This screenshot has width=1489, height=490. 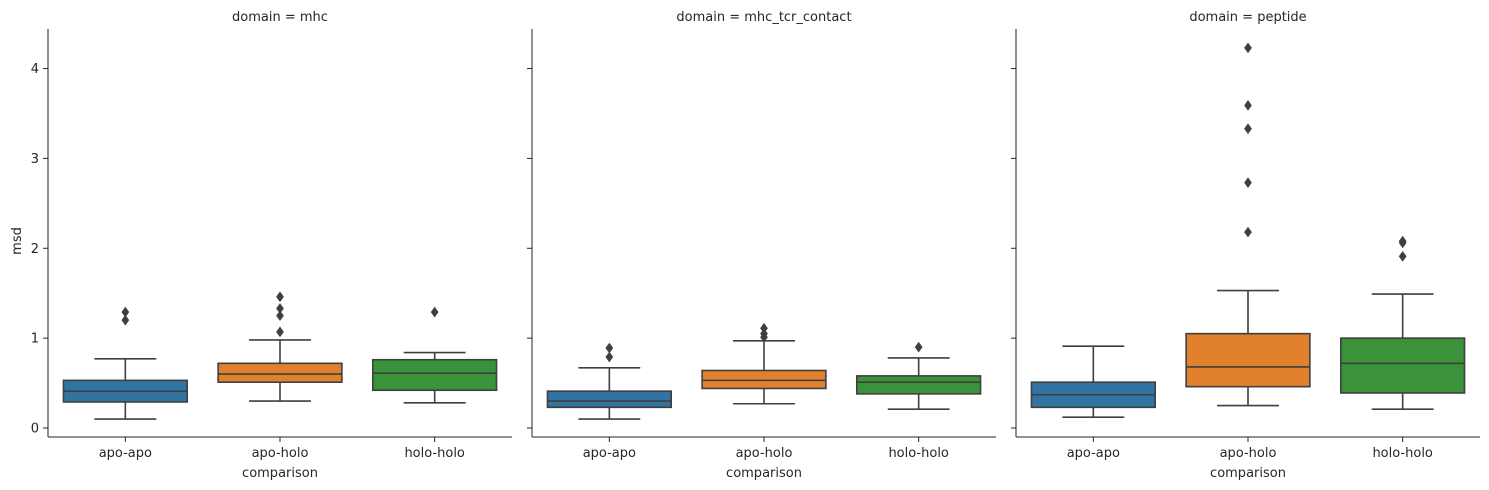 What do you see at coordinates (763, 17) in the screenshot?
I see `panel-title: domain = mhc_tcr_contact` at bounding box center [763, 17].